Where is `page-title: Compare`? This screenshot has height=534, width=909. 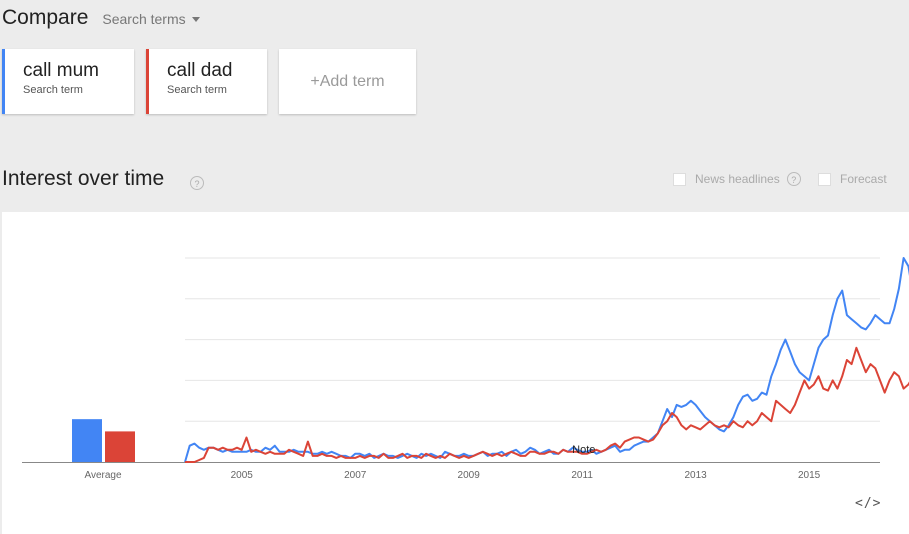
page-title: Compare is located at coordinates (45, 17).